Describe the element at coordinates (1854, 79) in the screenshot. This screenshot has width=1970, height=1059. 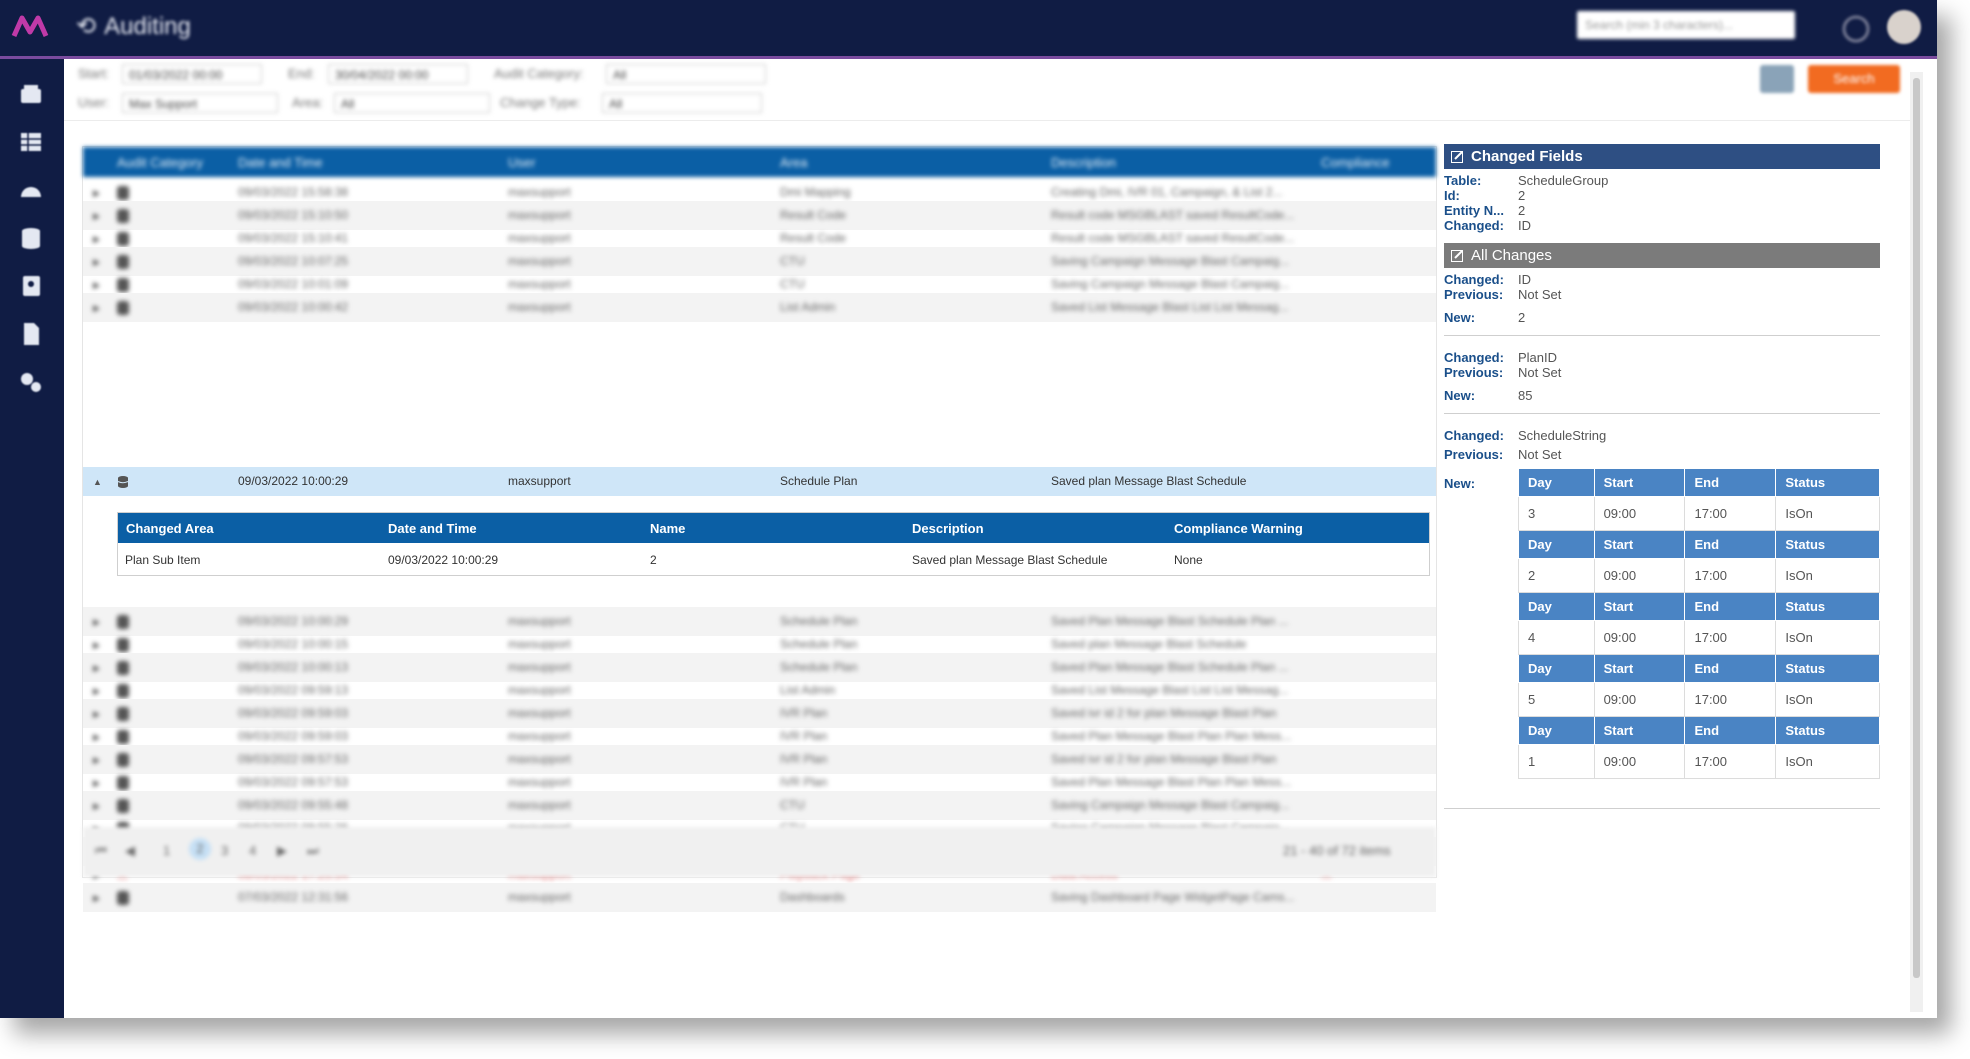
I see `search-button: Search` at that location.